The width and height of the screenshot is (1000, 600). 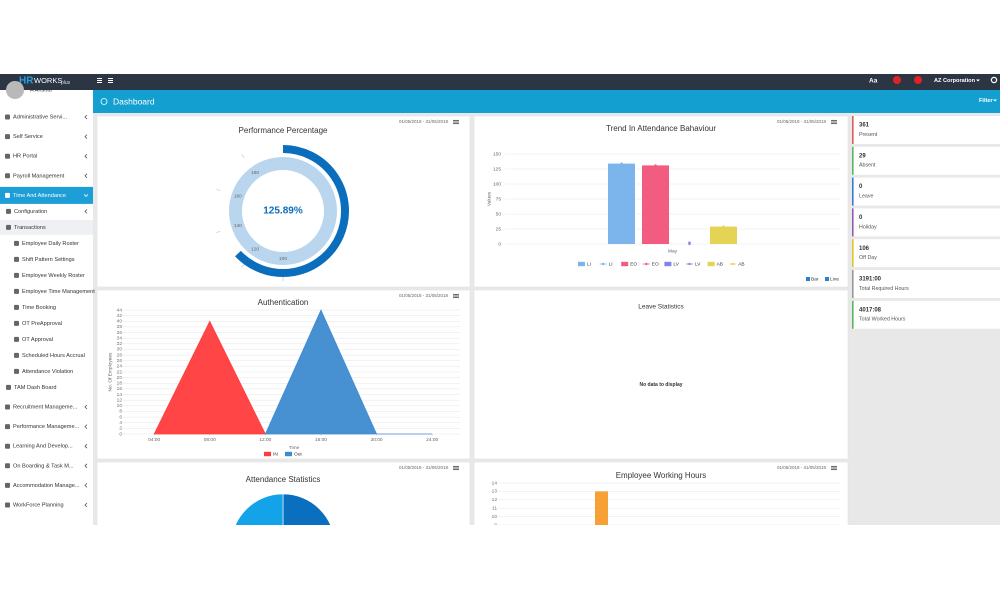 I want to click on message-icon, so click(x=918, y=80).